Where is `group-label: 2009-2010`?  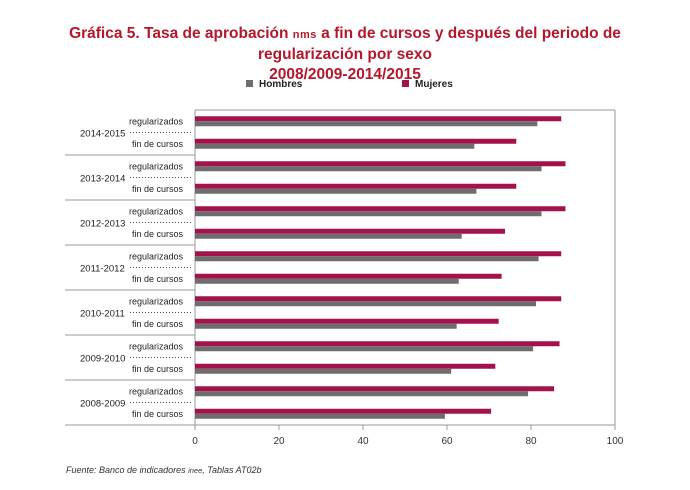
group-label: 2009-2010 is located at coordinates (102, 359).